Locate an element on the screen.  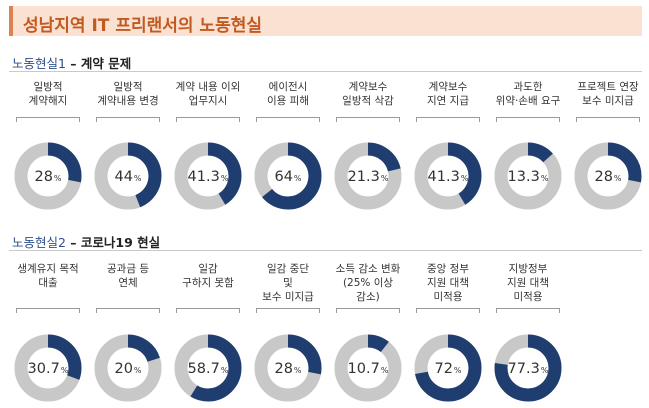
donut-value-label: 44% is located at coordinates (127, 177).